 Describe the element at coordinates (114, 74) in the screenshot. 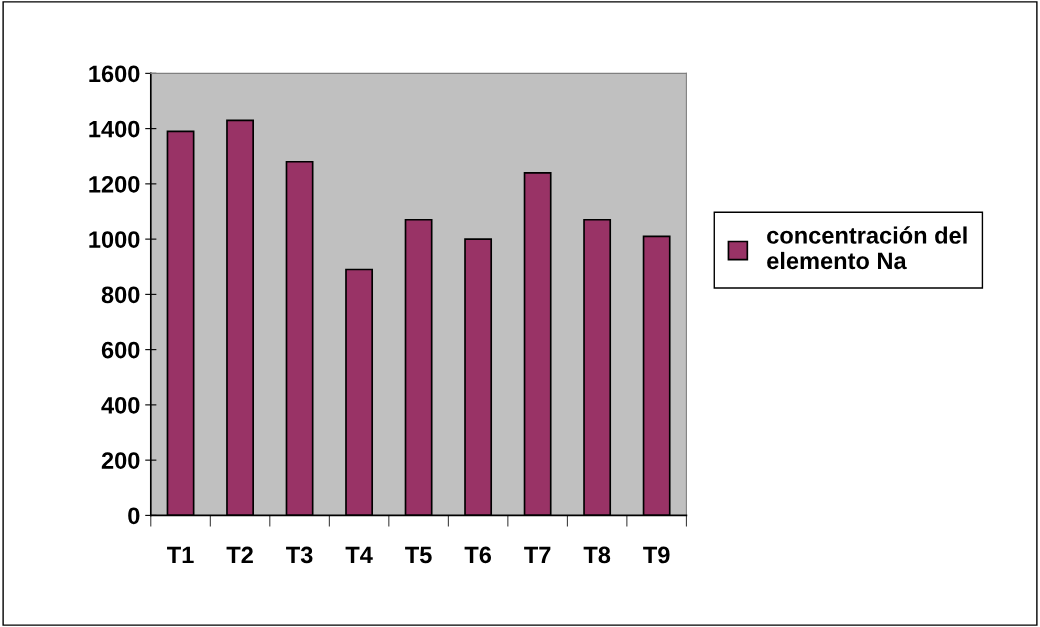

I see `y-tick-label: 1600` at that location.